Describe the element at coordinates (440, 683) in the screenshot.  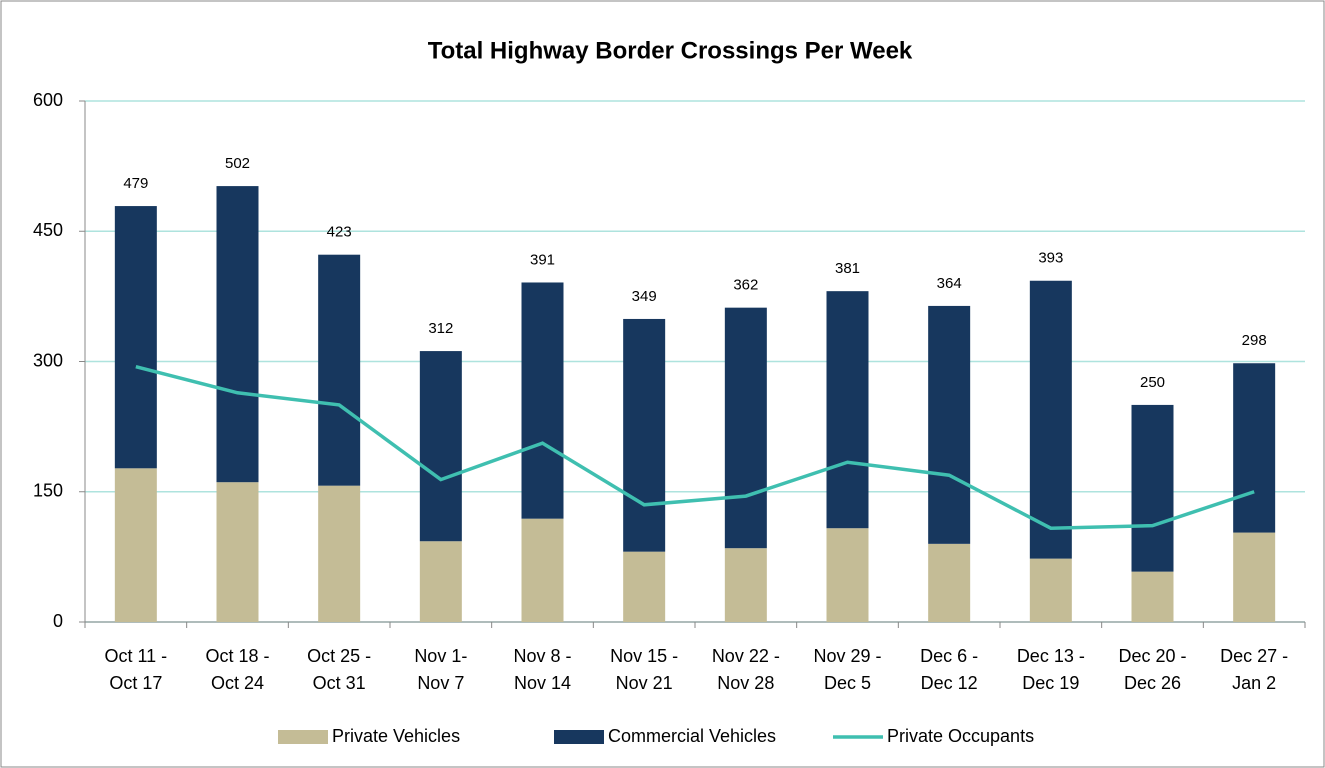
I see `x-tick-label: Nov 7` at that location.